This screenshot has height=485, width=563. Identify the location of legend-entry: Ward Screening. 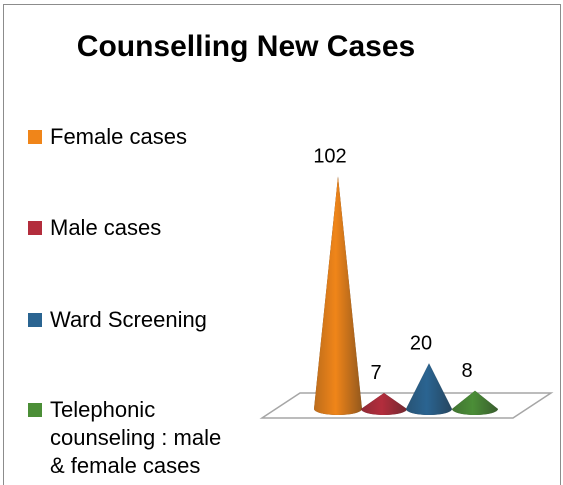
(135, 320).